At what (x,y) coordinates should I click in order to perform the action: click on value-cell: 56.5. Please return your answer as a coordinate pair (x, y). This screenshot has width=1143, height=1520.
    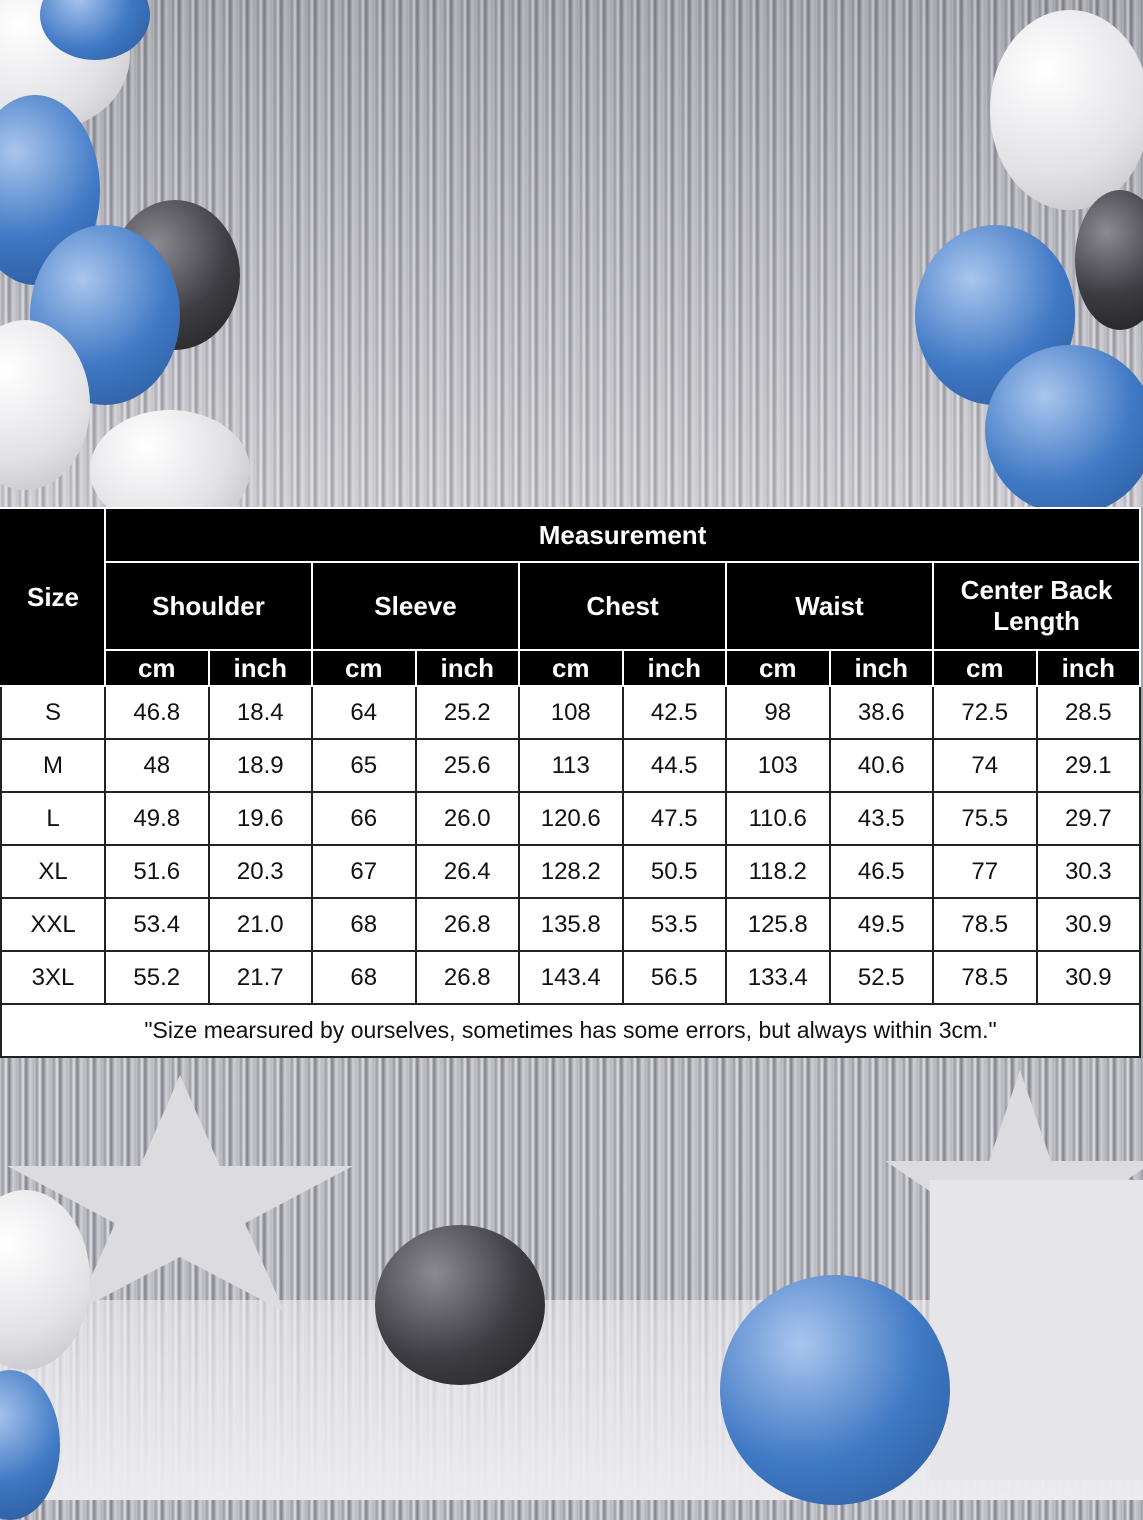
    Looking at the image, I should click on (674, 977).